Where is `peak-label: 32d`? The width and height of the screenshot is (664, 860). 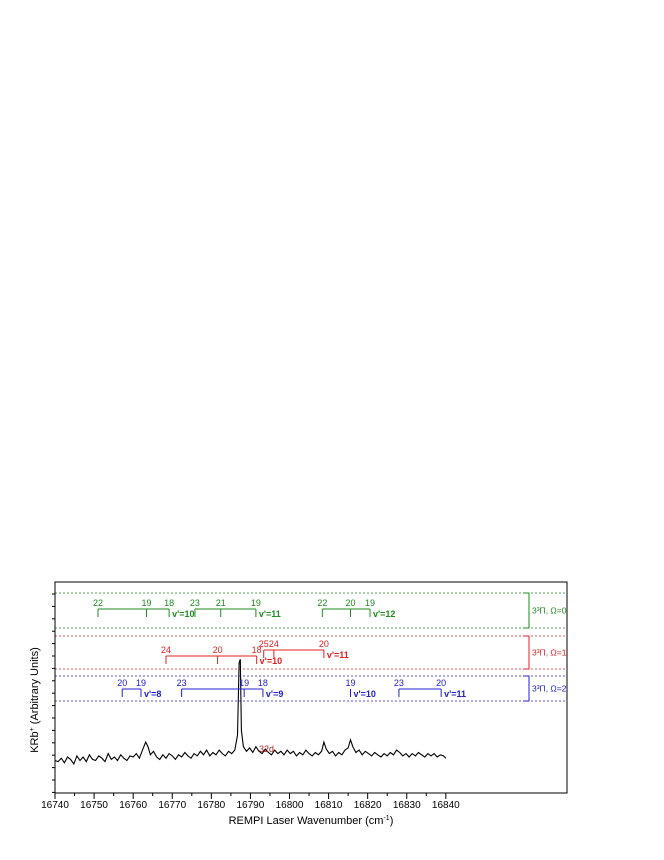
peak-label: 32d is located at coordinates (266, 749).